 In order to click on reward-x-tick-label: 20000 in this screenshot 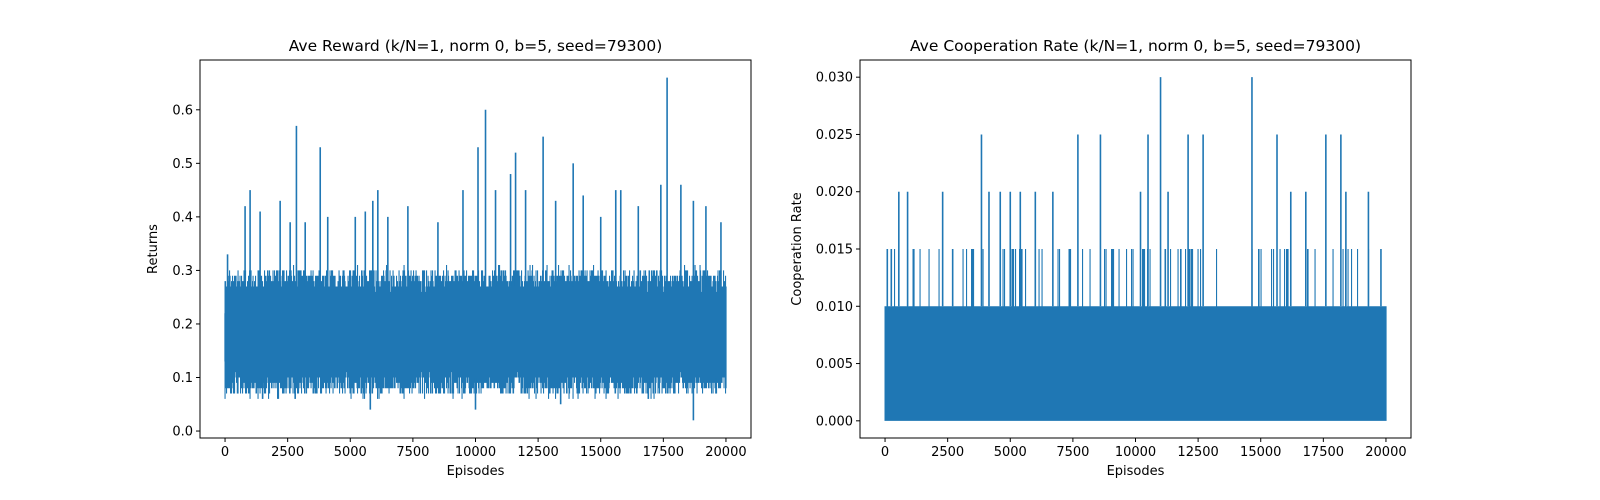, I will do `click(725, 452)`.